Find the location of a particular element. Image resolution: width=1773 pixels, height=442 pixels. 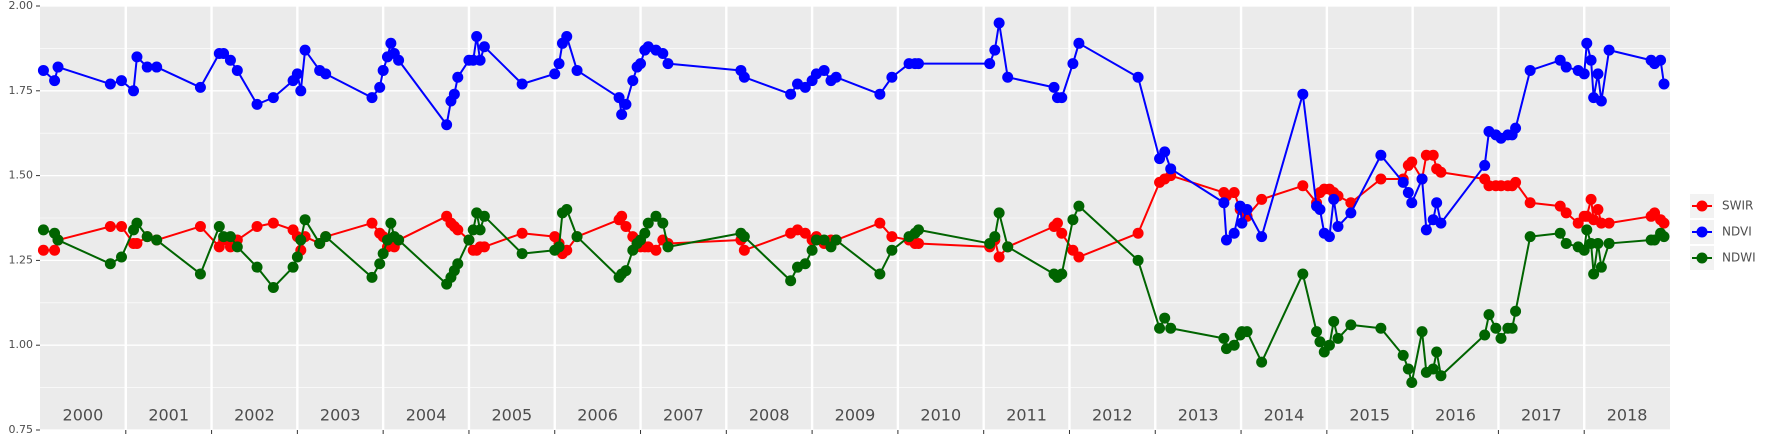

year-label: 2011 is located at coordinates (1026, 415).